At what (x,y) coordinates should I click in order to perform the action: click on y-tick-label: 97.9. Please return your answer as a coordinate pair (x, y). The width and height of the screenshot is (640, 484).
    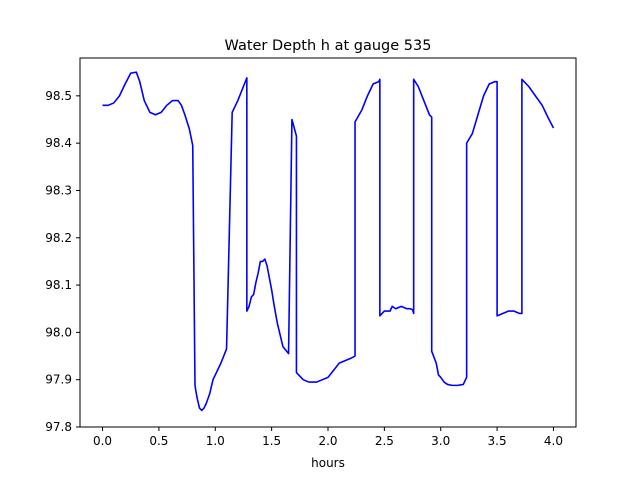
    Looking at the image, I should click on (58, 380).